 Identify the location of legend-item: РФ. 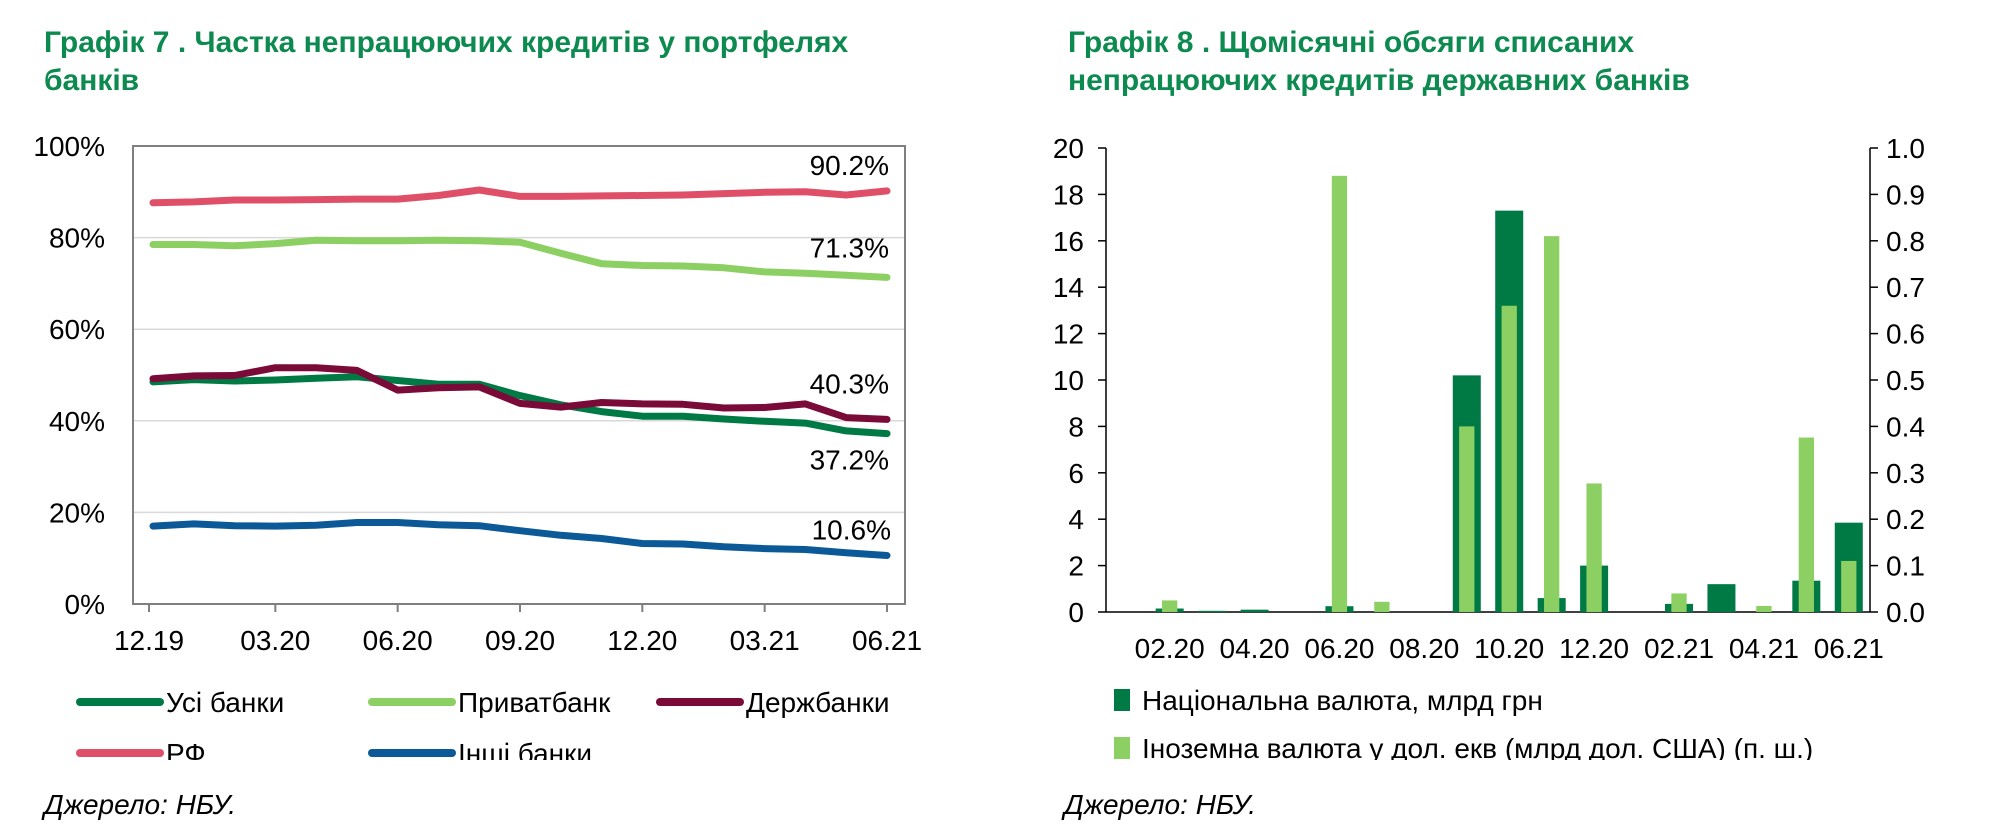
(141, 749).